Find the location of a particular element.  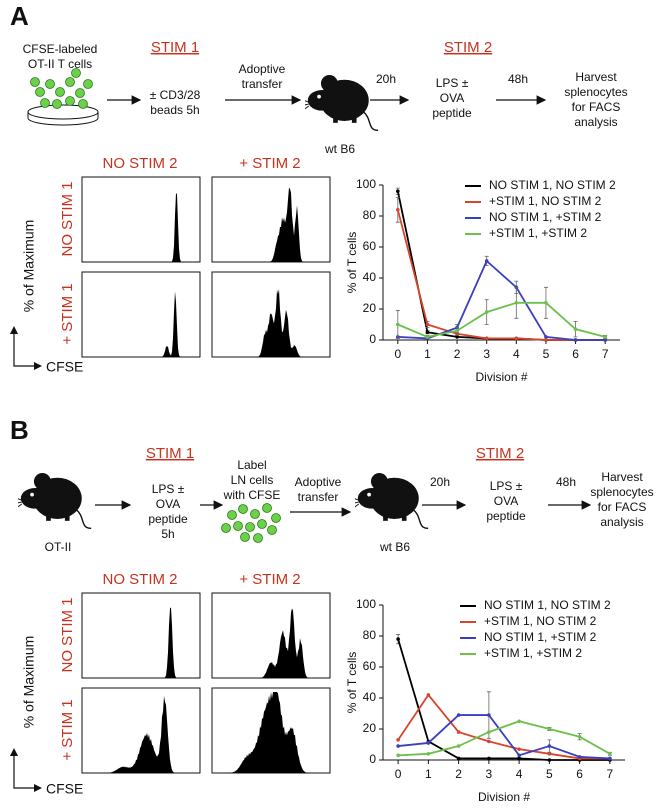

y-tick-label: 40 is located at coordinates (370, 697).